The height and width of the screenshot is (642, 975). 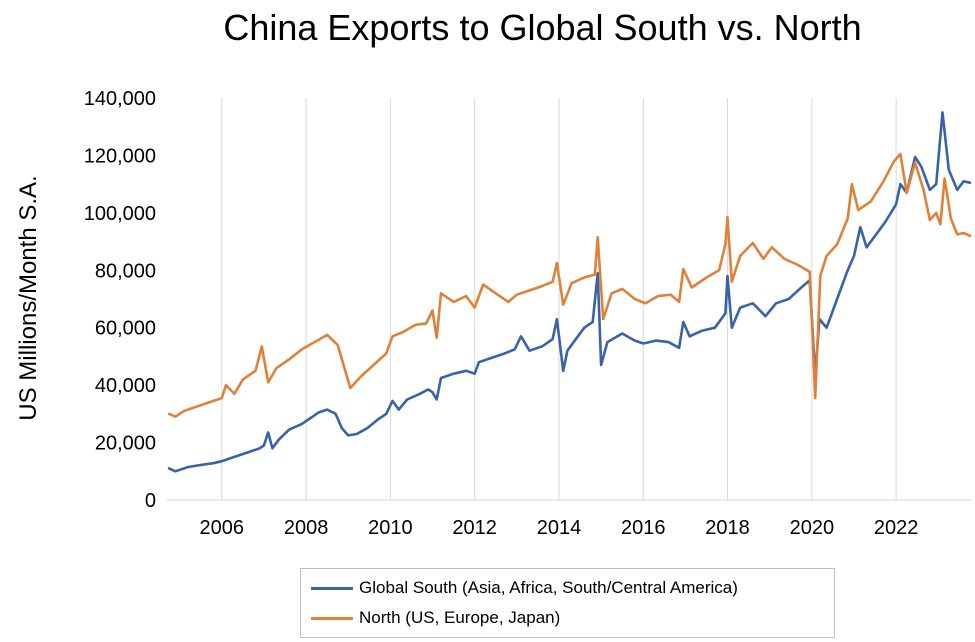 What do you see at coordinates (125, 271) in the screenshot?
I see `y-tick-label-80,000: 80,000` at bounding box center [125, 271].